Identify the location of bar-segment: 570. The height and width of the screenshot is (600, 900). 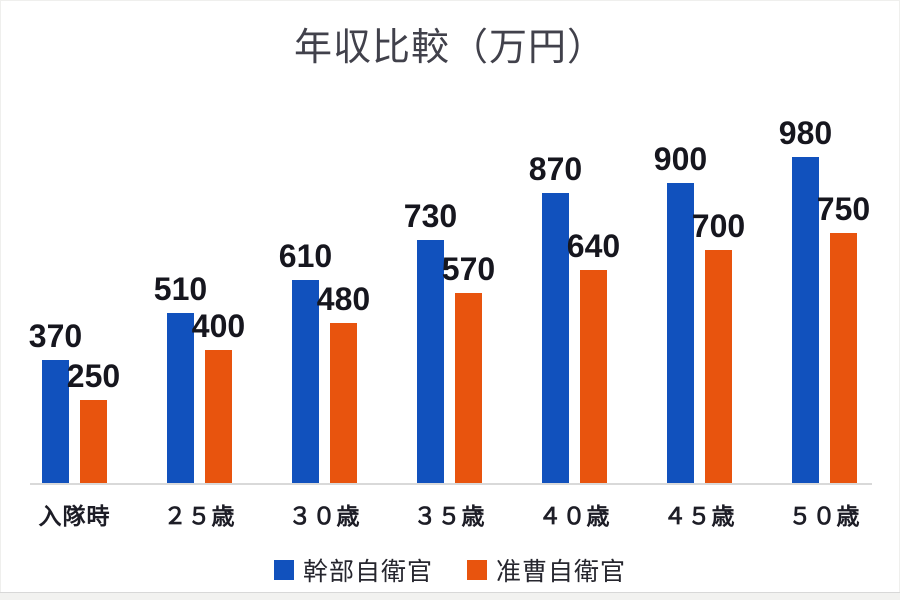
(468, 368).